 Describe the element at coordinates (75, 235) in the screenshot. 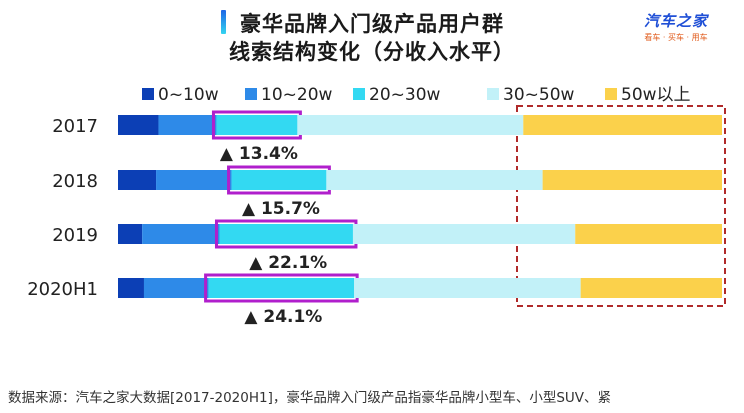

I see `category-label-2: 2019` at that location.